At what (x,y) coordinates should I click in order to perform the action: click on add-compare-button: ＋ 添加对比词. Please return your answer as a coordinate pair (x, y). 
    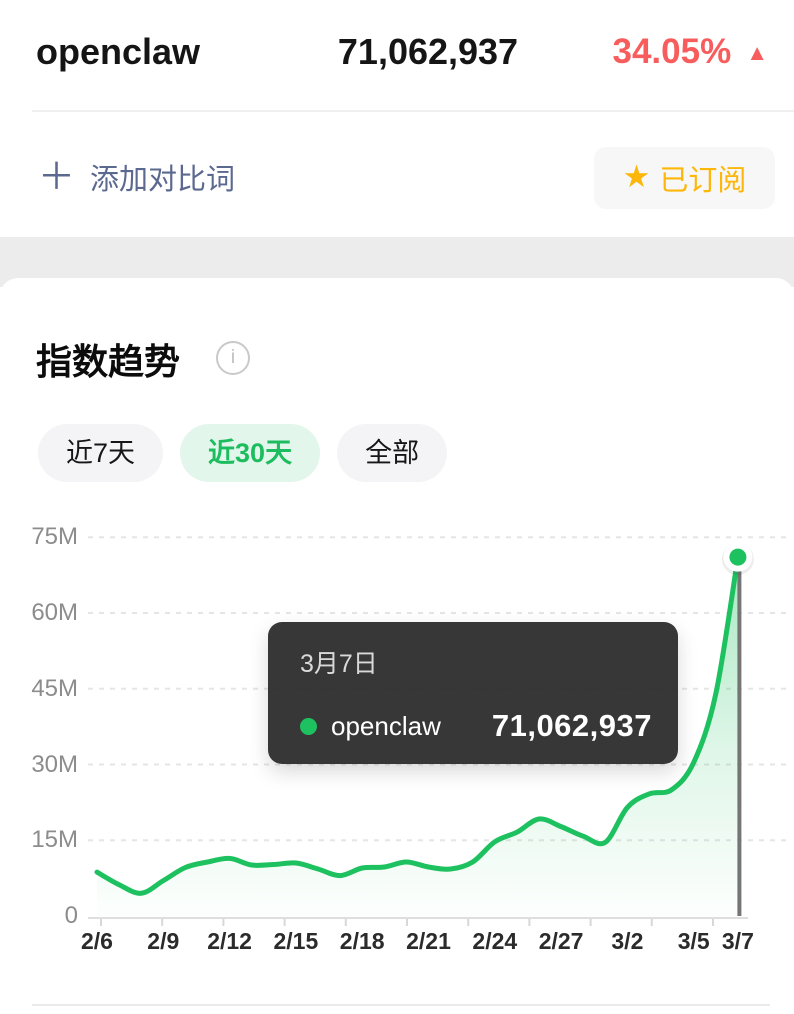
    Looking at the image, I should click on (136, 177).